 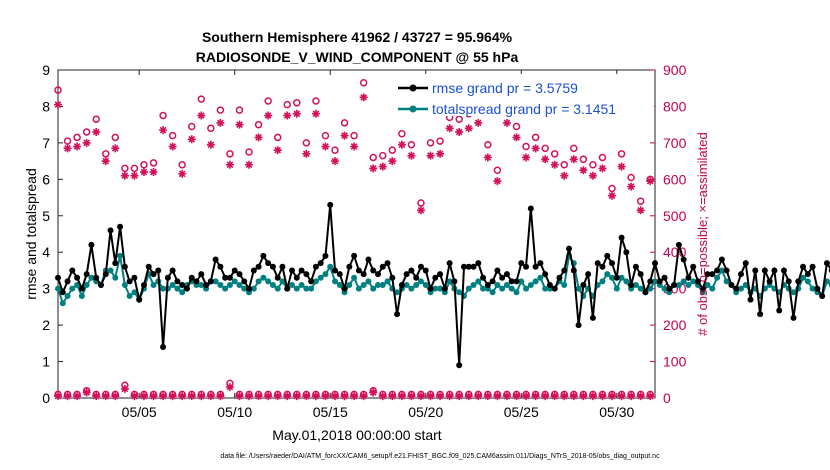 What do you see at coordinates (46, 362) in the screenshot?
I see `y-left-tick-label: 1` at bounding box center [46, 362].